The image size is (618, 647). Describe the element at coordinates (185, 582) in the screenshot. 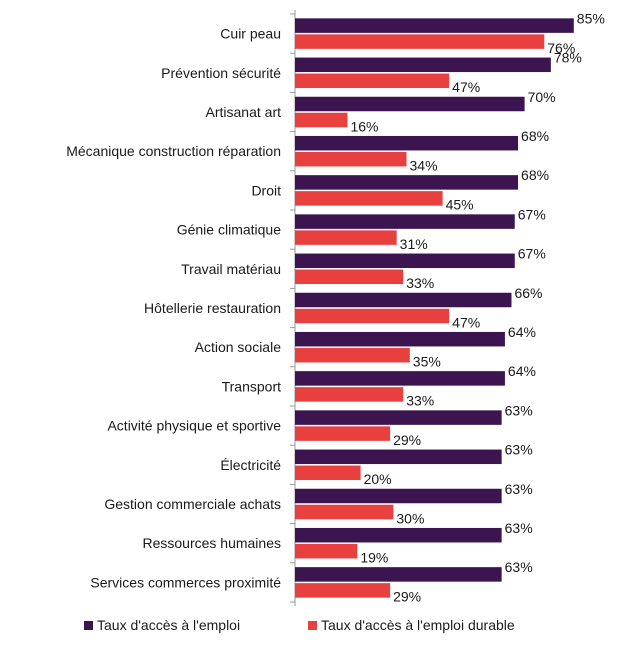

I see `category-label: Services commerces proximité` at that location.